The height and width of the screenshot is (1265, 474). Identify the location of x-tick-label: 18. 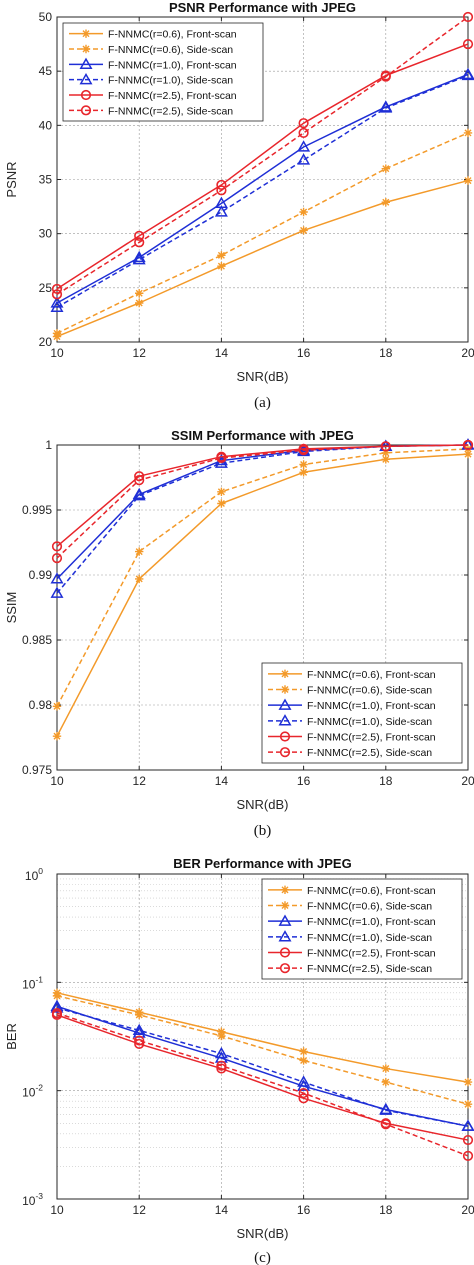
(386, 1210).